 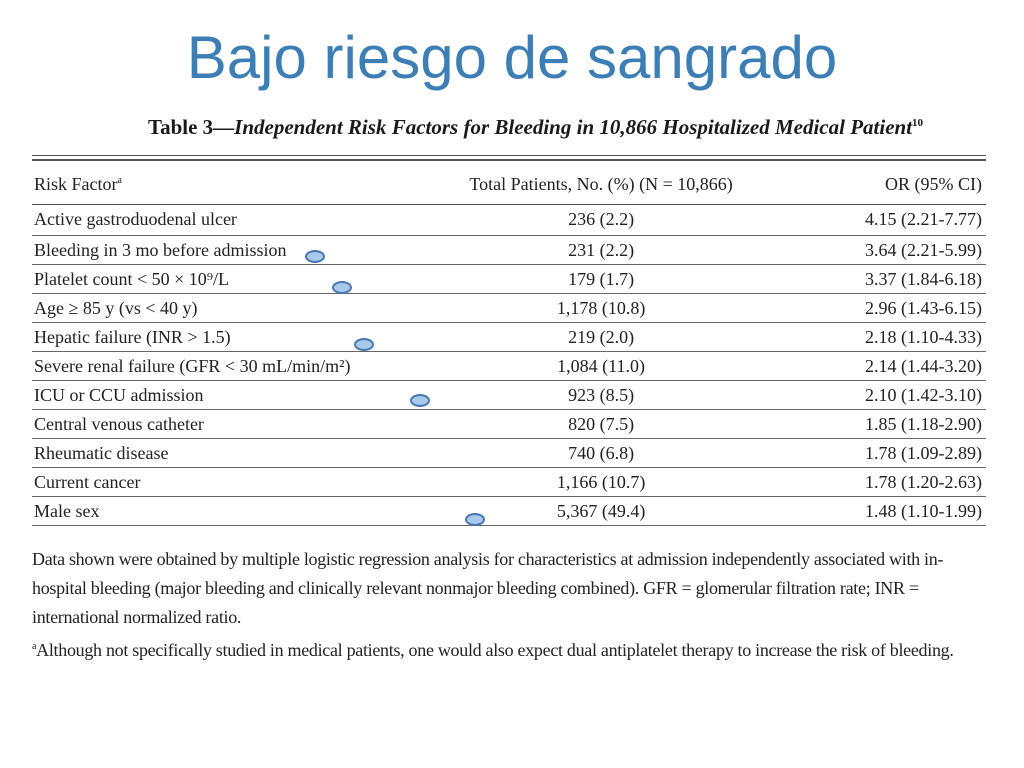 What do you see at coordinates (877, 220) in the screenshot?
I see `cell-odds-ratio: 4.15 (2.21-7.77)` at bounding box center [877, 220].